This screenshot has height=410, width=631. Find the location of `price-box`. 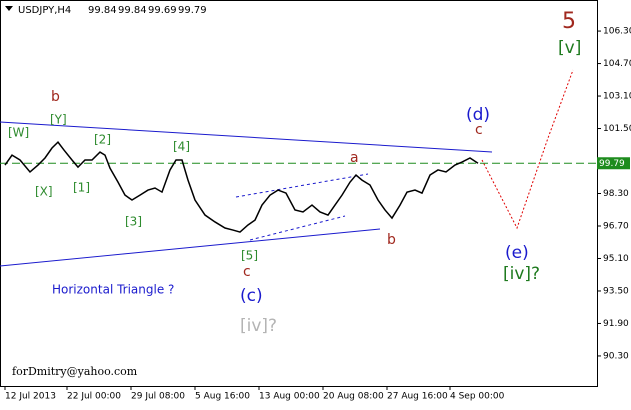

price-box is located at coordinates (613, 163).